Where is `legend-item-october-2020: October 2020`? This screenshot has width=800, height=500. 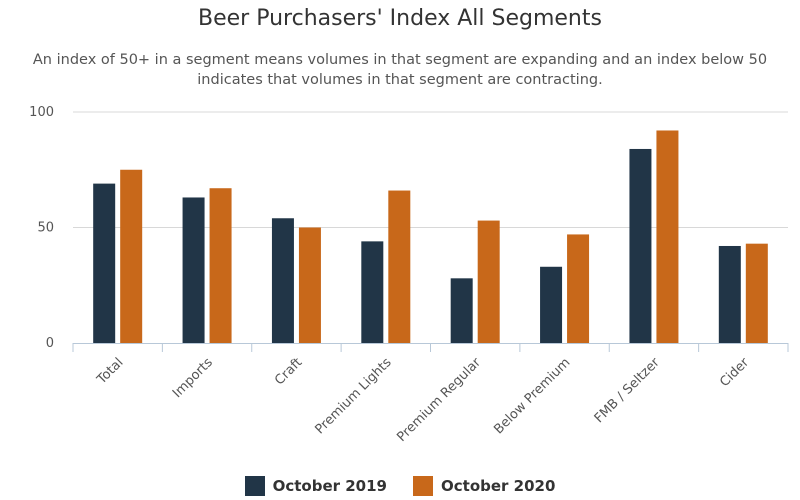
legend-item-october-2020: October 2020 is located at coordinates (484, 486).